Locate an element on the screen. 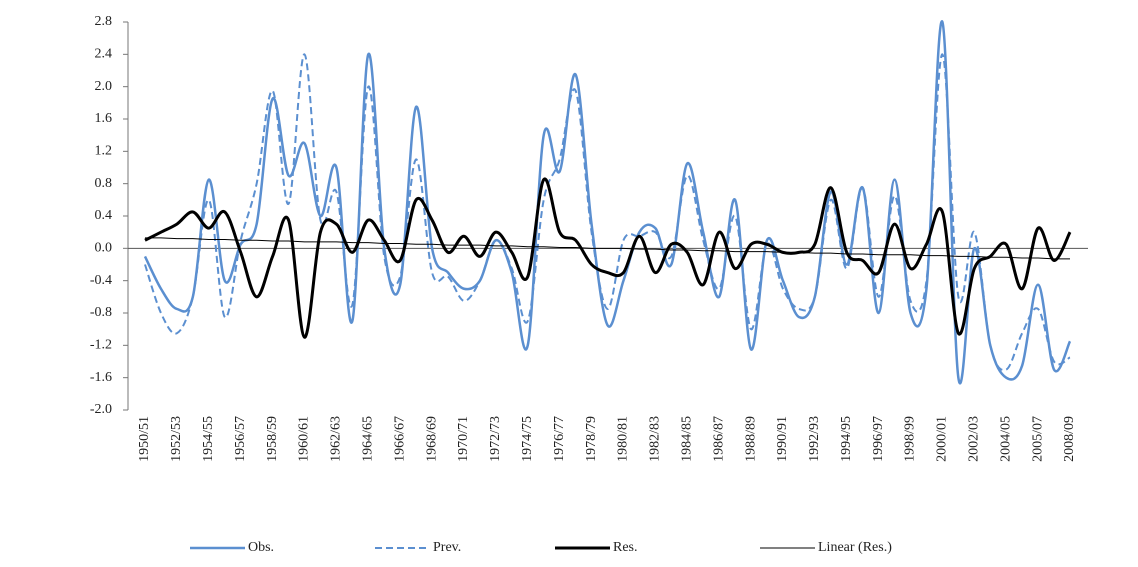 The width and height of the screenshot is (1138, 567). x-tick-label: 1982/83 is located at coordinates (655, 439).